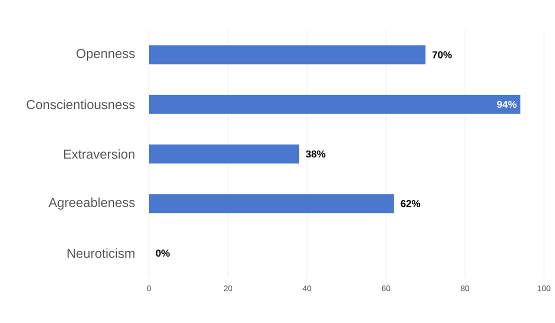 Image resolution: width=555 pixels, height=323 pixels. Describe the element at coordinates (307, 289) in the screenshot. I see `x-tick-label: 40` at that location.